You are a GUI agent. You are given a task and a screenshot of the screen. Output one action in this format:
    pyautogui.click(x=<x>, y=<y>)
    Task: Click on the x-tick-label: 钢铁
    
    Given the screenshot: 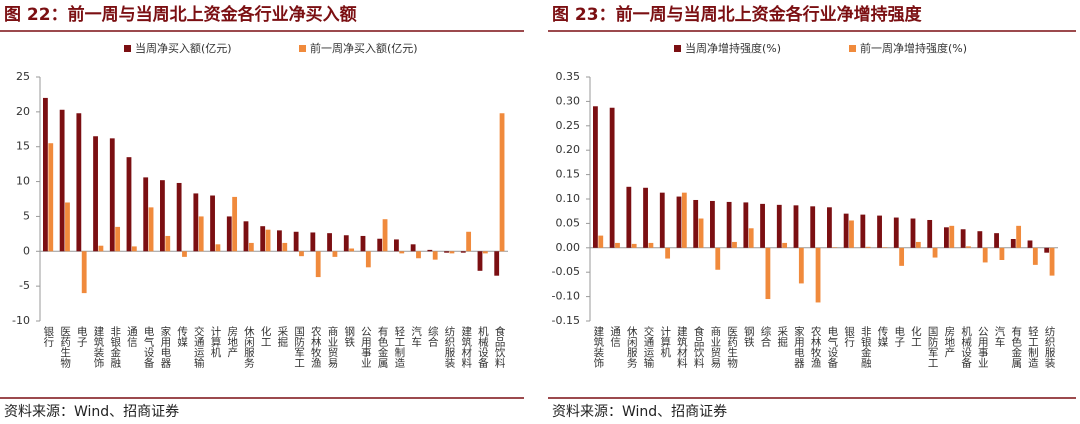 What is the action you would take?
    pyautogui.click(x=349, y=336)
    